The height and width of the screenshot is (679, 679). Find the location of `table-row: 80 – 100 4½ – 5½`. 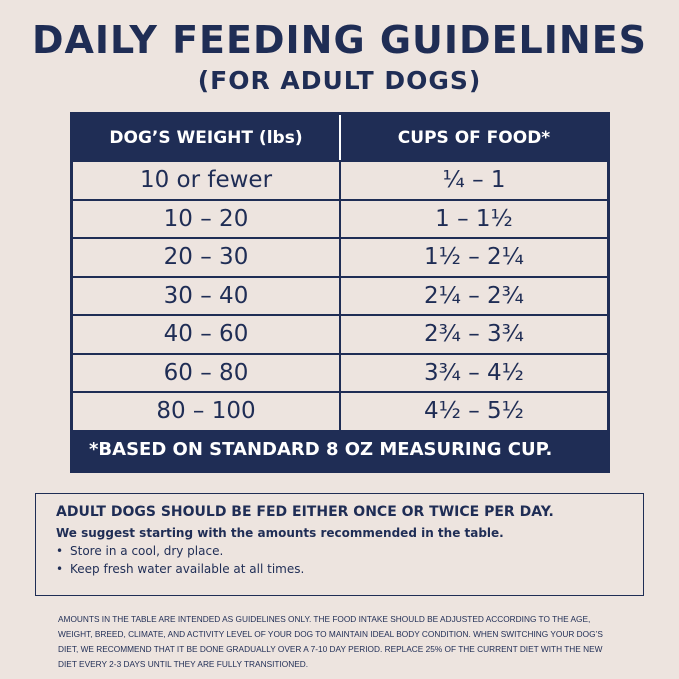

table-row: 80 – 100 4½ – 5½ is located at coordinates (340, 410).